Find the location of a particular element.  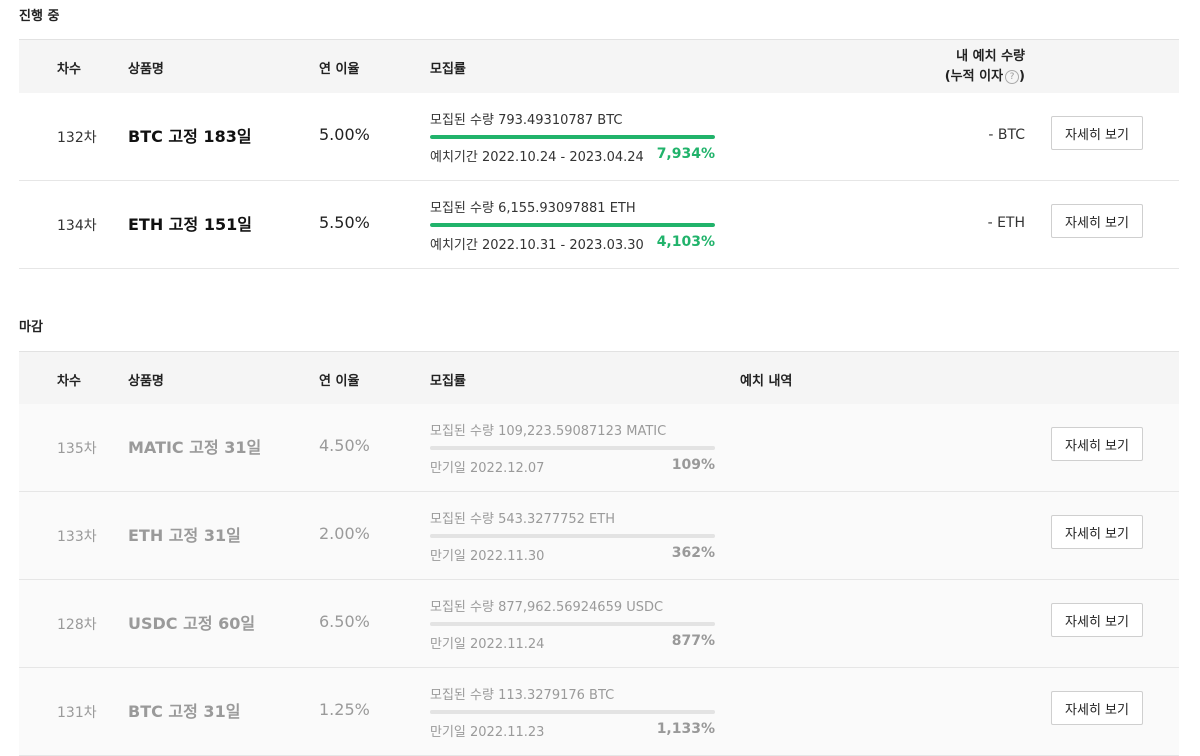

recruit-meta: 만기일 2022.11.30 362% is located at coordinates (572, 554).